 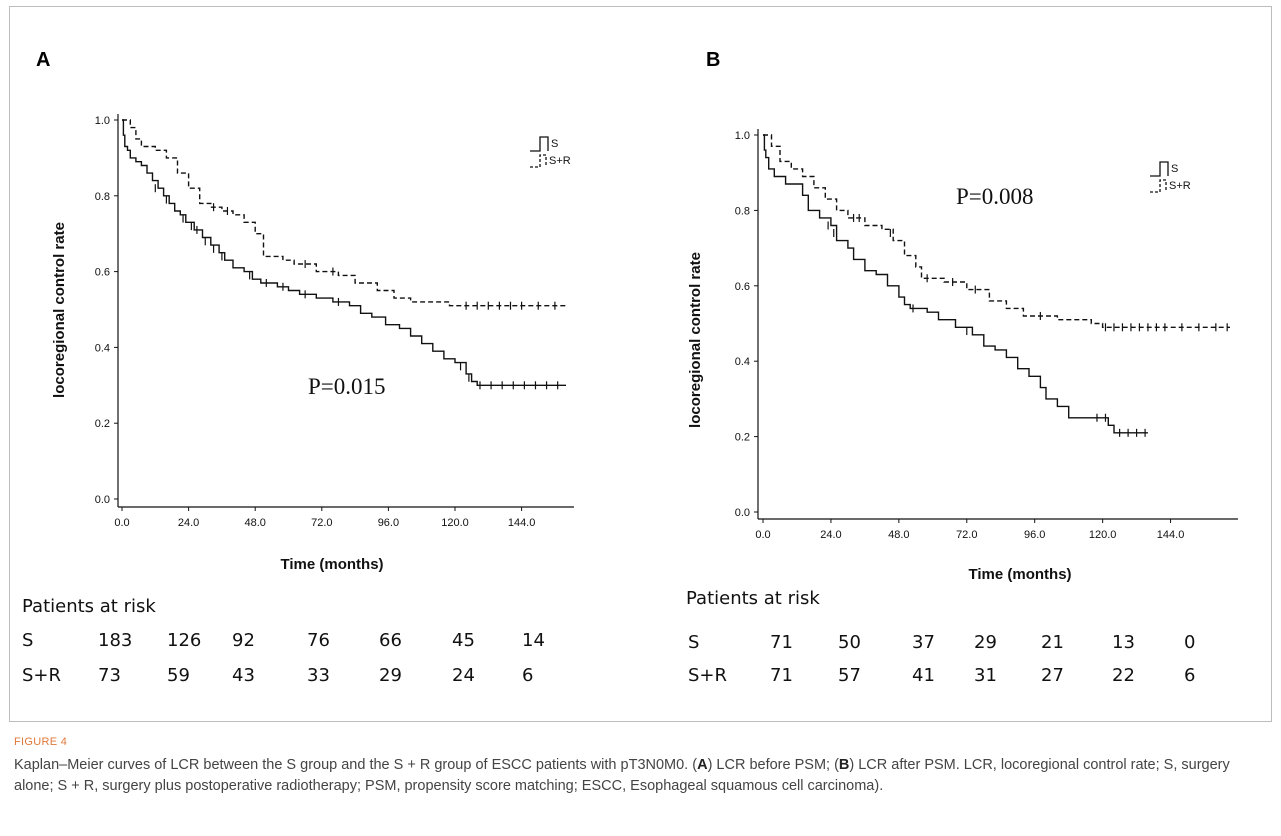 What do you see at coordinates (849, 675) in the screenshot?
I see `risk-value: 57` at bounding box center [849, 675].